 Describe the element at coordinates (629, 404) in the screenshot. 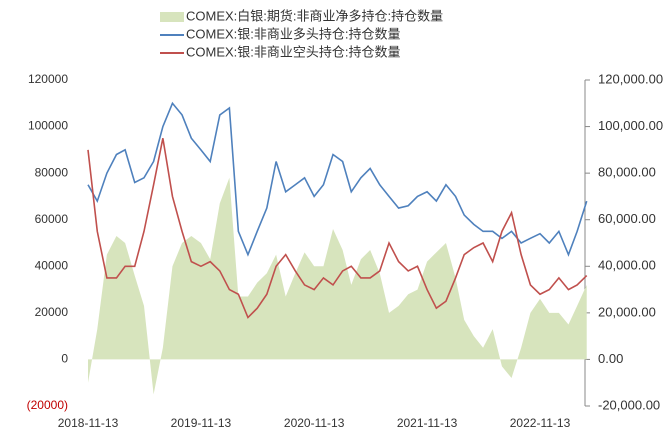

I see `y2-tick-label: -20,000.00` at that location.